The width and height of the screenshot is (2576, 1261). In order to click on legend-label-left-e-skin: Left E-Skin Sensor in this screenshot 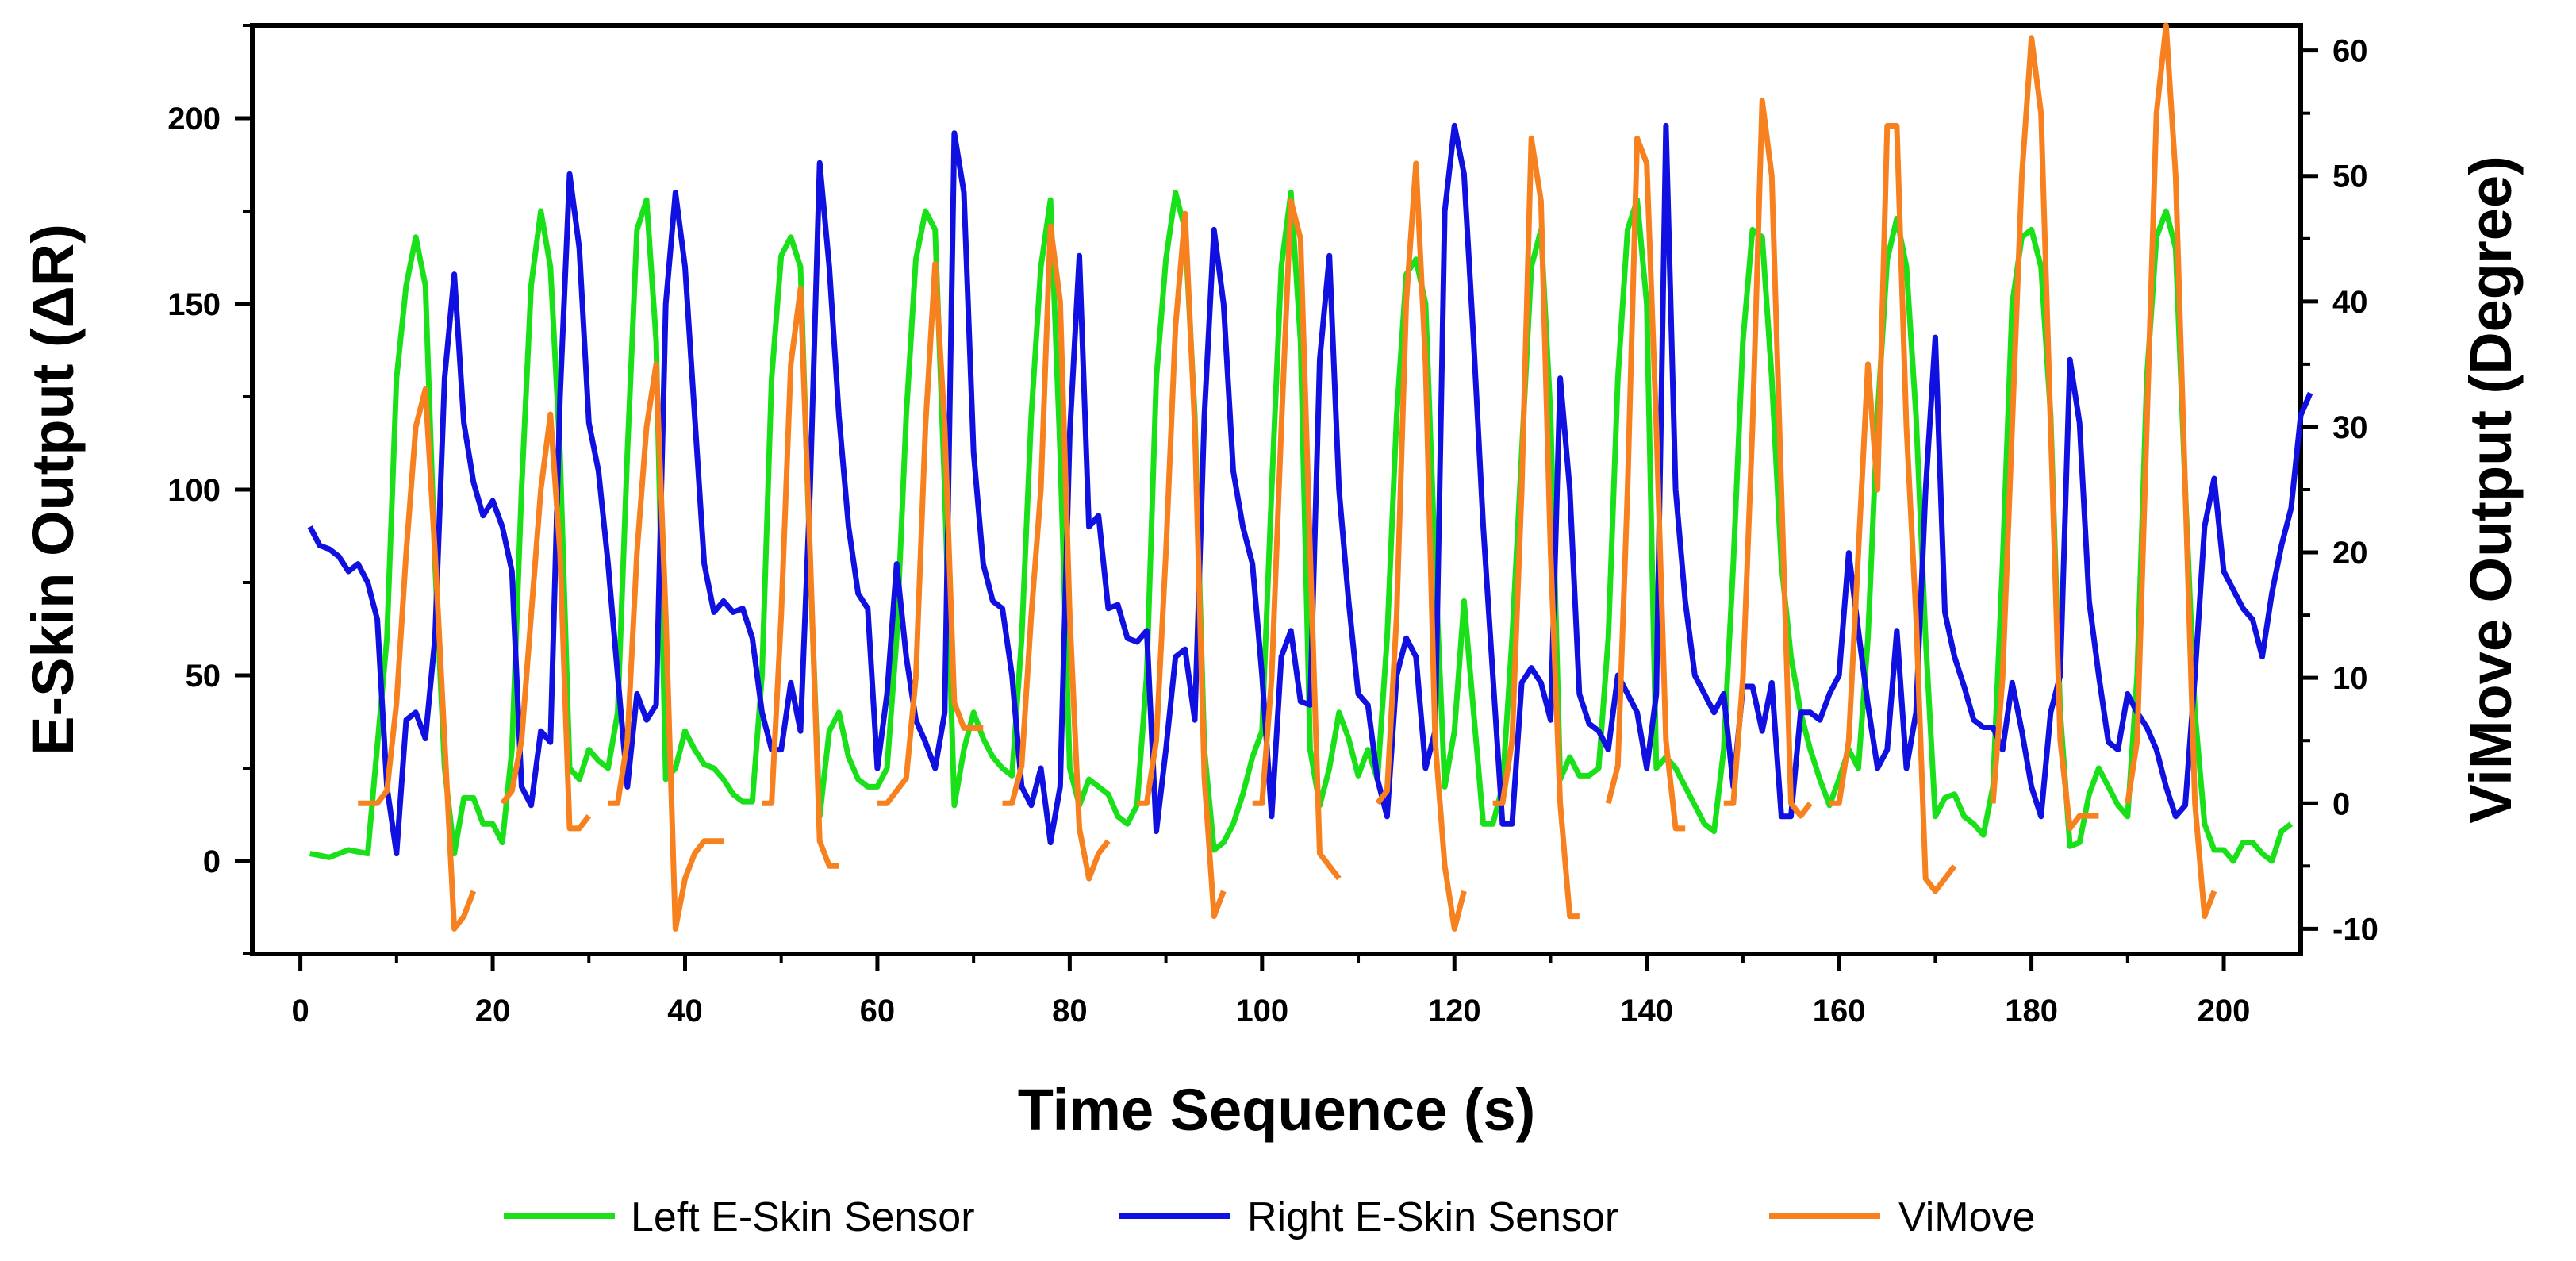, I will do `click(803, 1217)`.